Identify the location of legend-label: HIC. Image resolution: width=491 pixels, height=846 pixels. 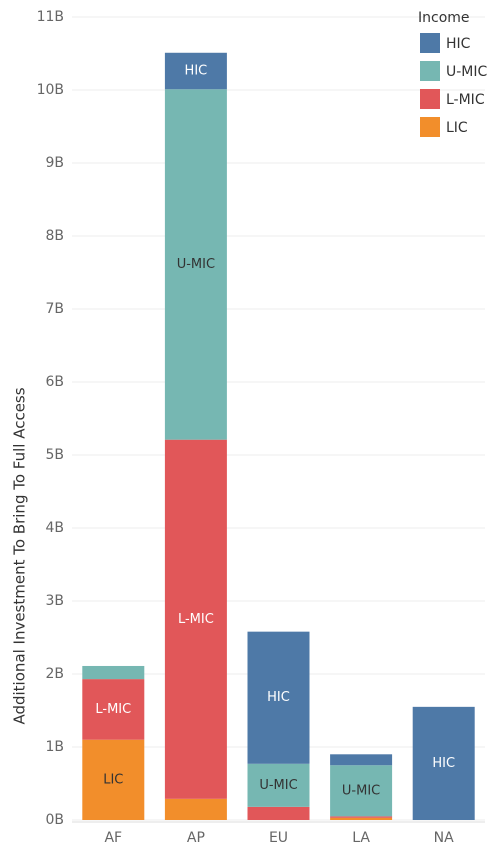
(458, 44).